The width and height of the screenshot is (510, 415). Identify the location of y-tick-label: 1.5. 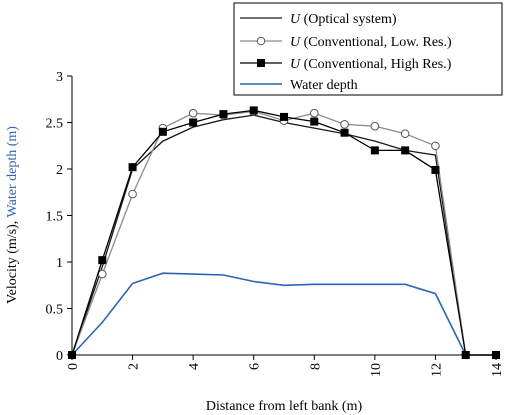
(55, 217).